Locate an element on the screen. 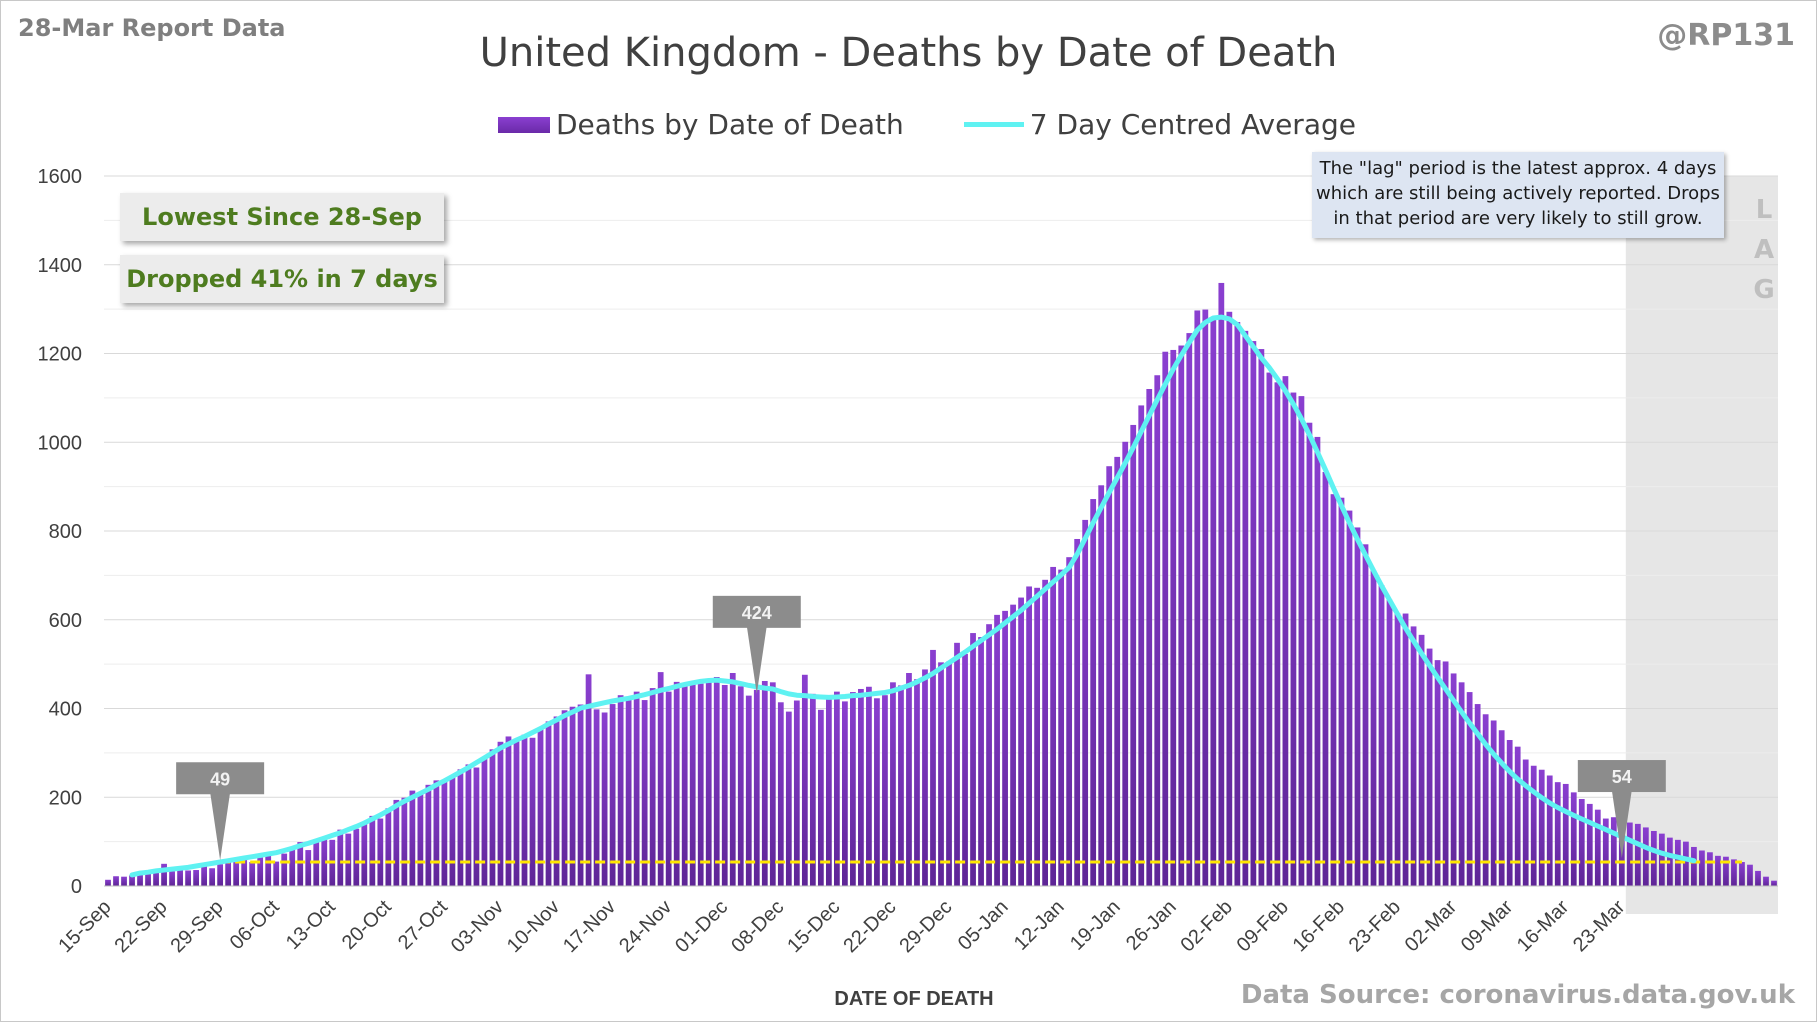 The image size is (1817, 1022). lag-letter: A is located at coordinates (1764, 250).